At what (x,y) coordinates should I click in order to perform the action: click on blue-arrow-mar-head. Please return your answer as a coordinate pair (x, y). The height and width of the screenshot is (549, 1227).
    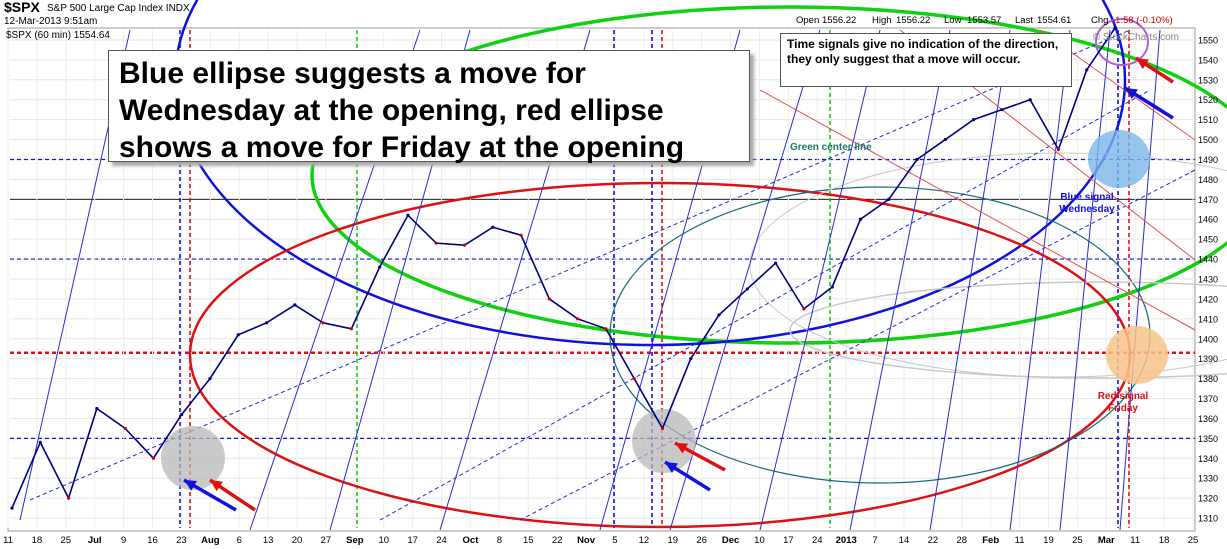
    Looking at the image, I should click on (1131, 93).